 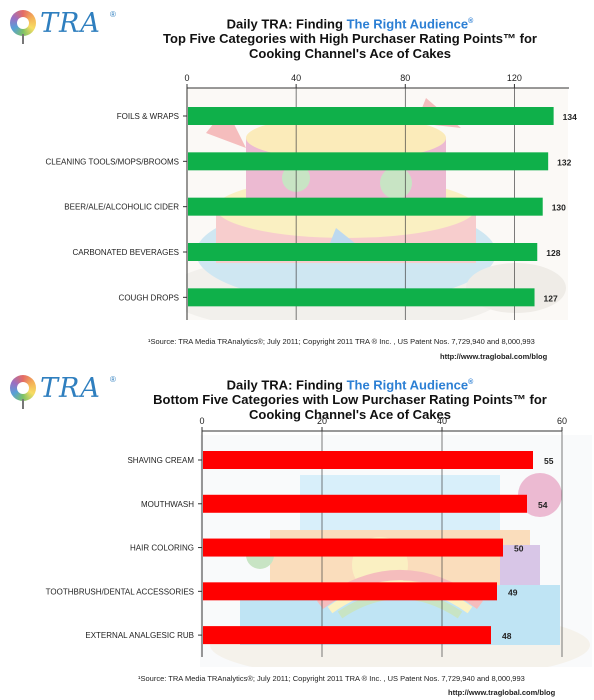 I want to click on tick-label: 20, so click(x=322, y=421).